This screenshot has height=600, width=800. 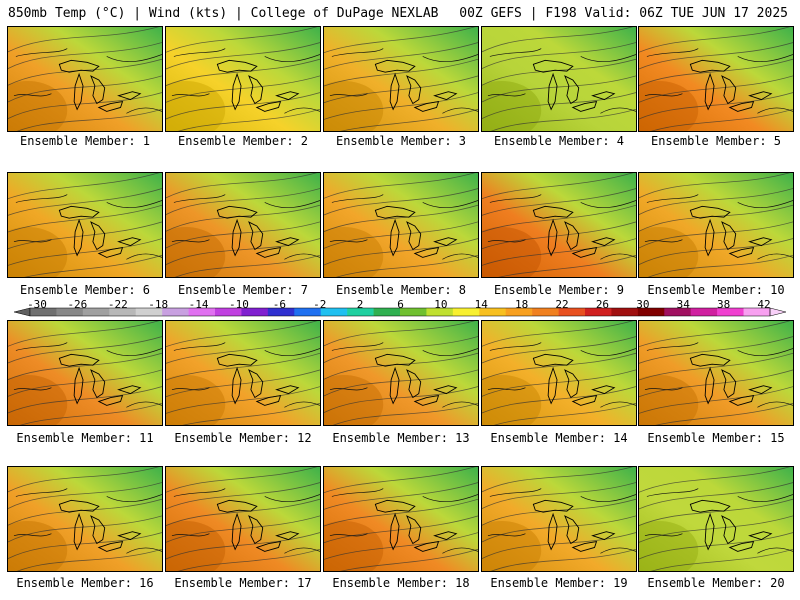 What do you see at coordinates (401, 290) in the screenshot?
I see `member-label-8: Ensemble Member: 8` at bounding box center [401, 290].